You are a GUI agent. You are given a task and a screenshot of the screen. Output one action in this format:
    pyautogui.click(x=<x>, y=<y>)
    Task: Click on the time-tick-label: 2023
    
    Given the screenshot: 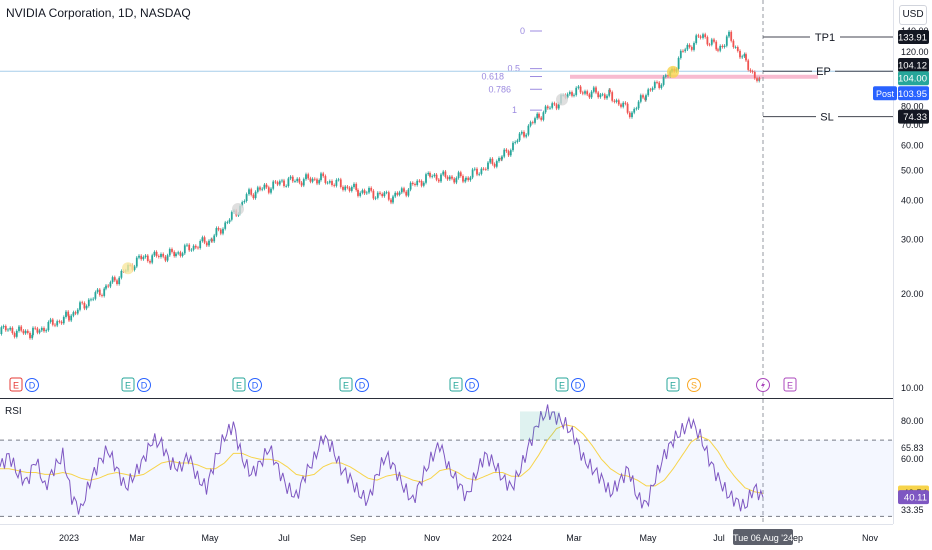 What is the action you would take?
    pyautogui.click(x=69, y=538)
    